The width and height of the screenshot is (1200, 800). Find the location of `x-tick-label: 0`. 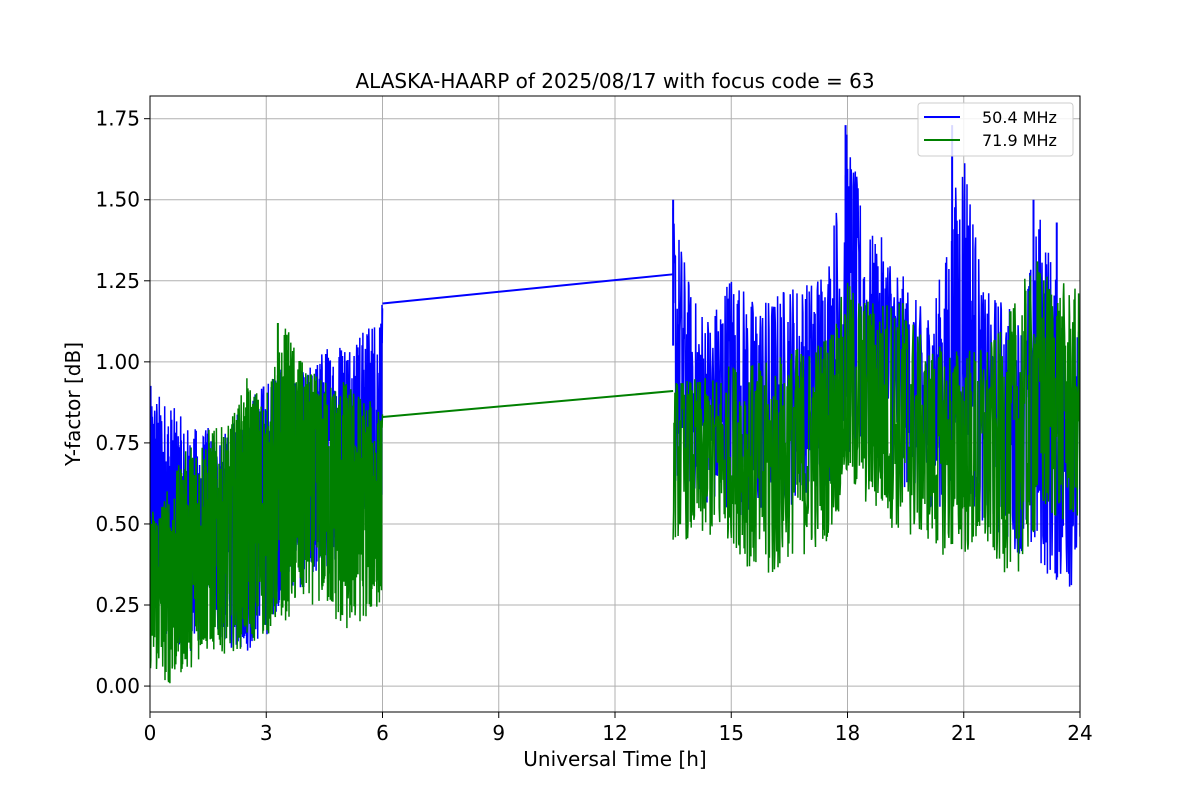

x-tick-label: 0 is located at coordinates (150, 733).